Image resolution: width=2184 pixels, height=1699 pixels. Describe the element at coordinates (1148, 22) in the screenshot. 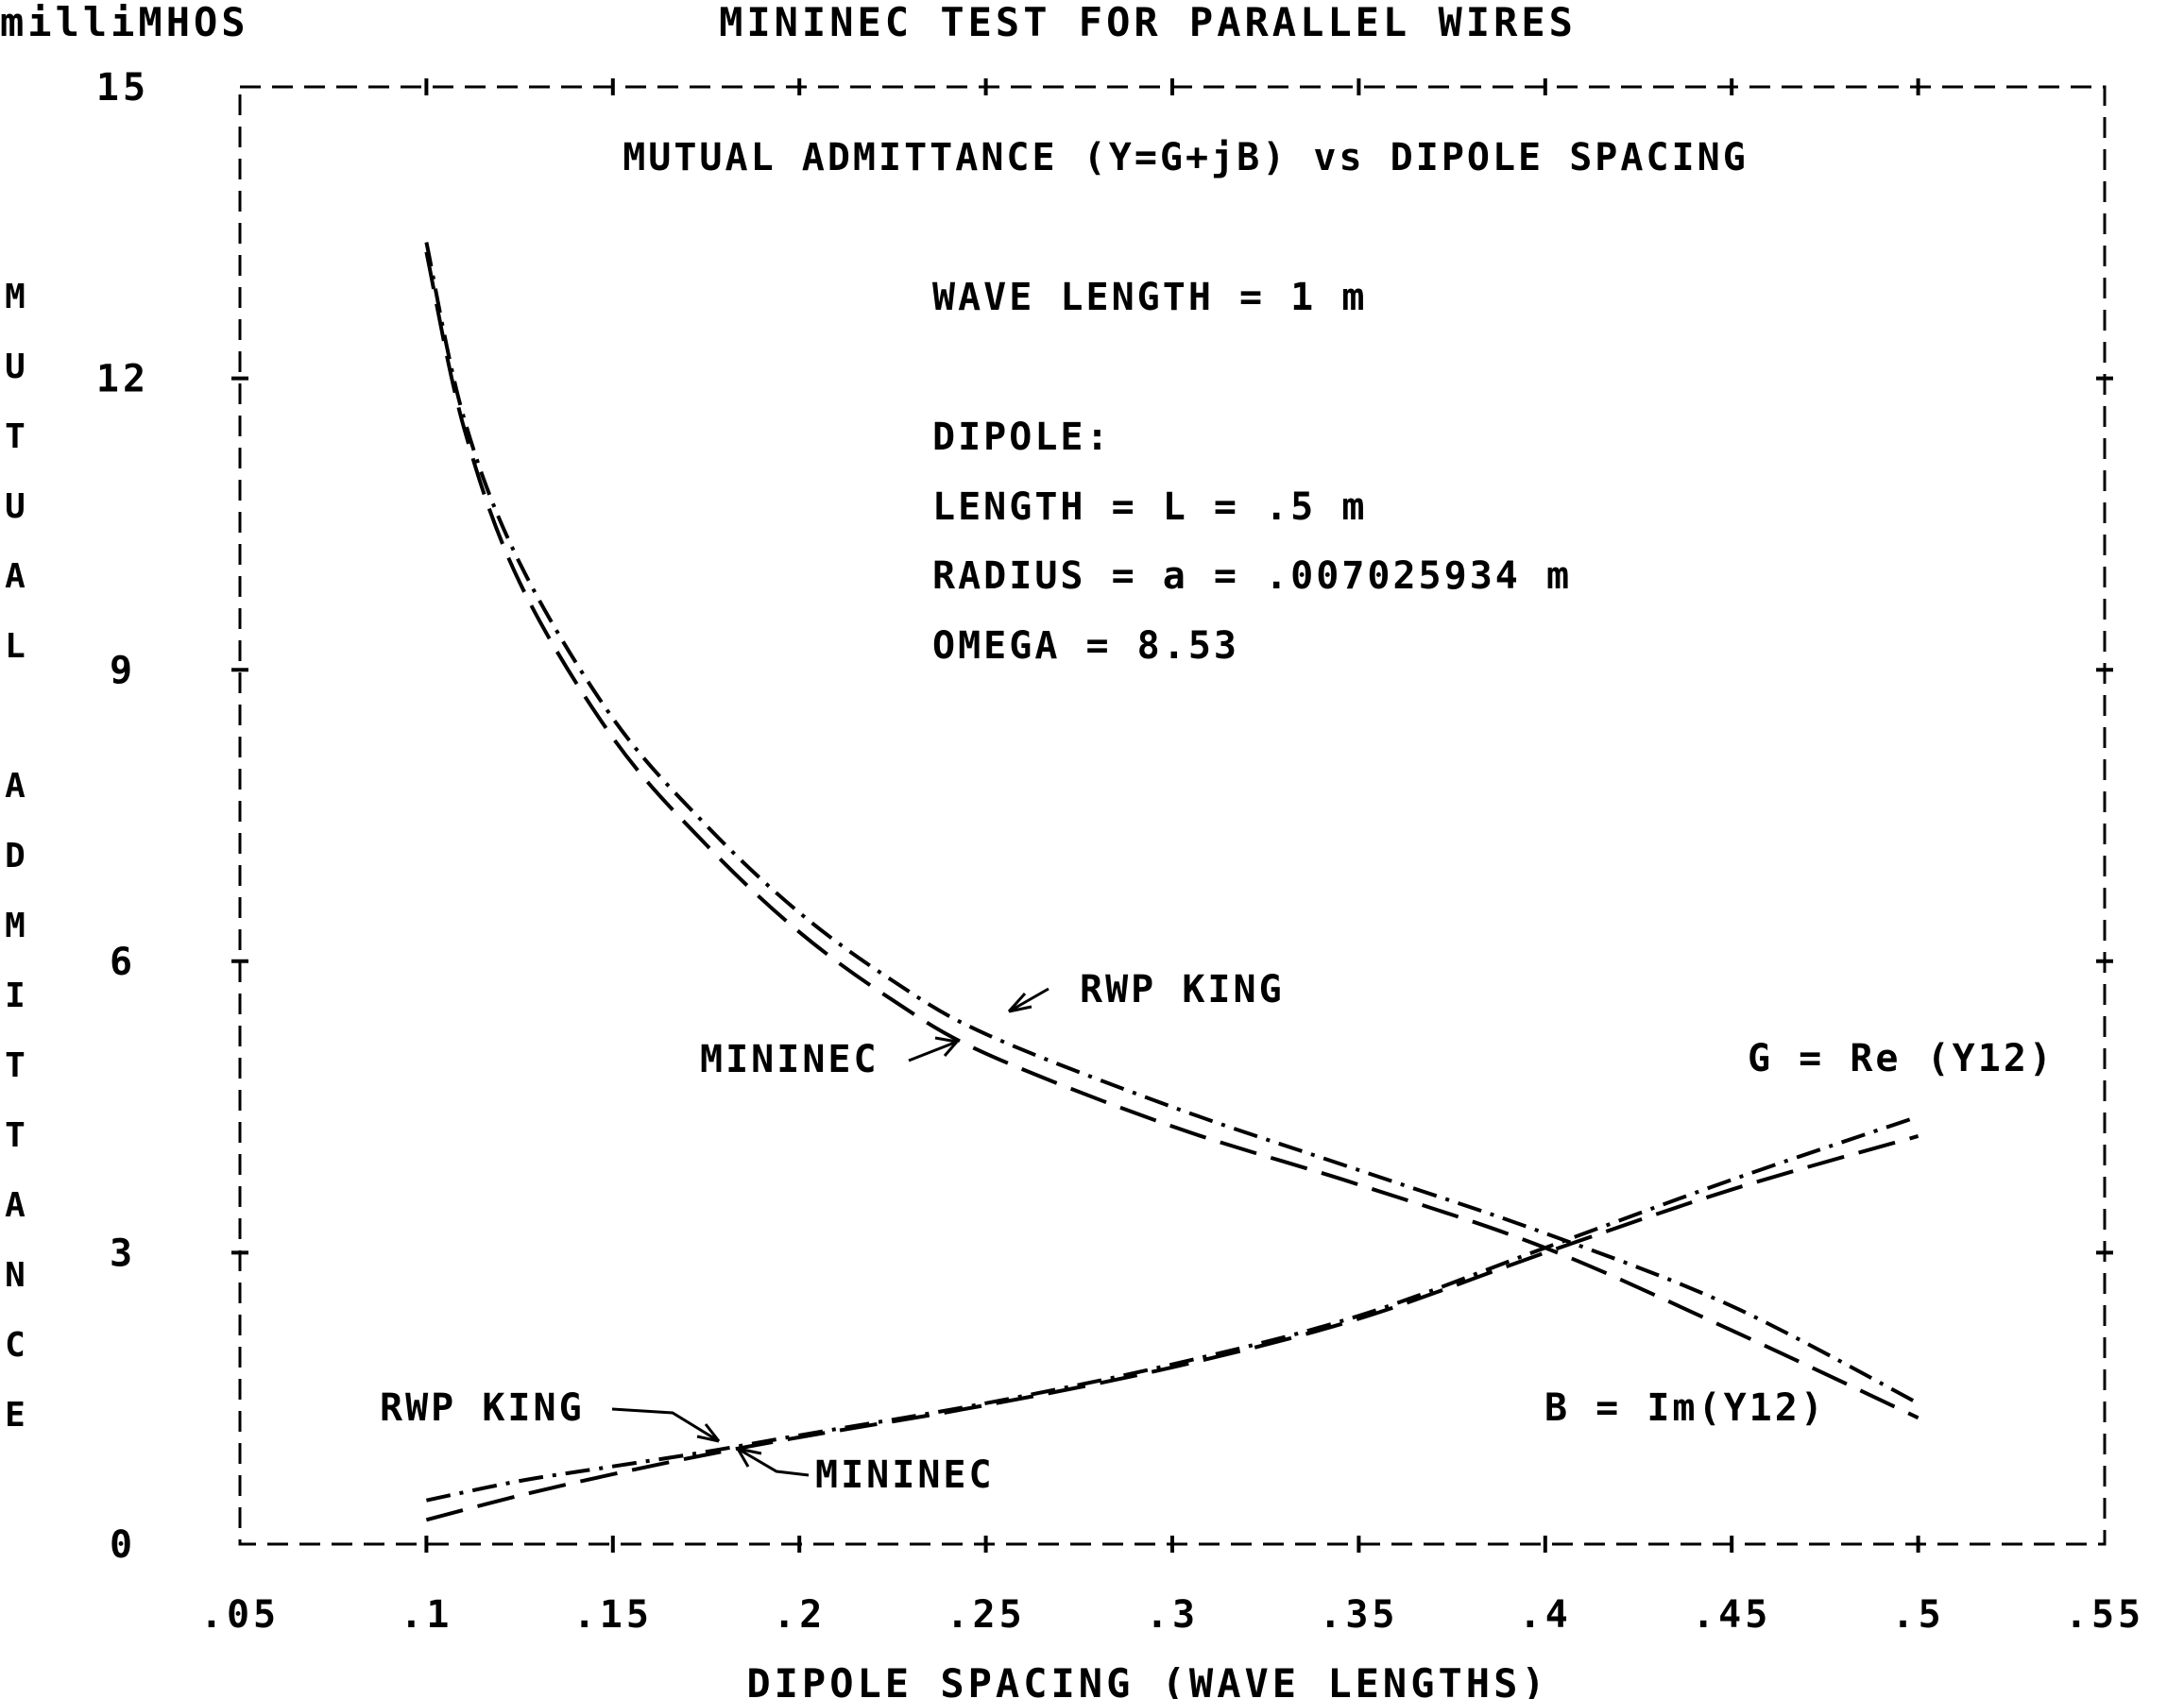

I see `chart-title: MININEC TEST FOR PARALLEL WIRES` at that location.